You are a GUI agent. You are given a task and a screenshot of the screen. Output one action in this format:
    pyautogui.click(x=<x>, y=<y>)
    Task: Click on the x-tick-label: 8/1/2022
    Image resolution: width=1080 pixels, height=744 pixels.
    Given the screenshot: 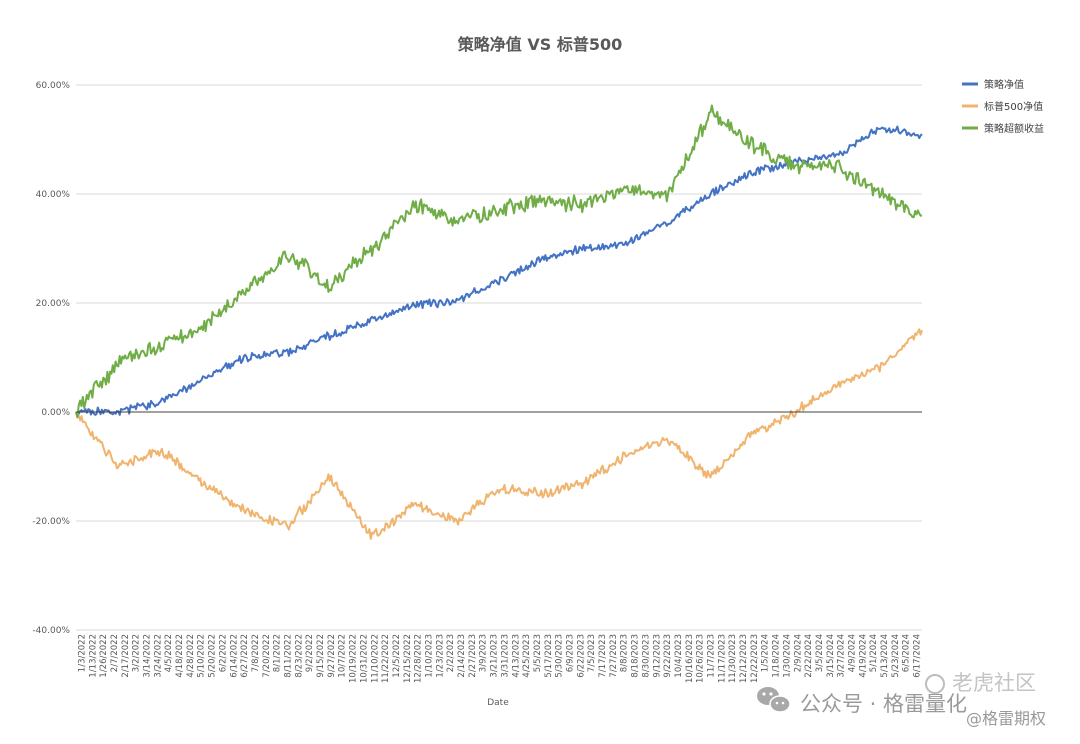 What is the action you would take?
    pyautogui.click(x=278, y=653)
    